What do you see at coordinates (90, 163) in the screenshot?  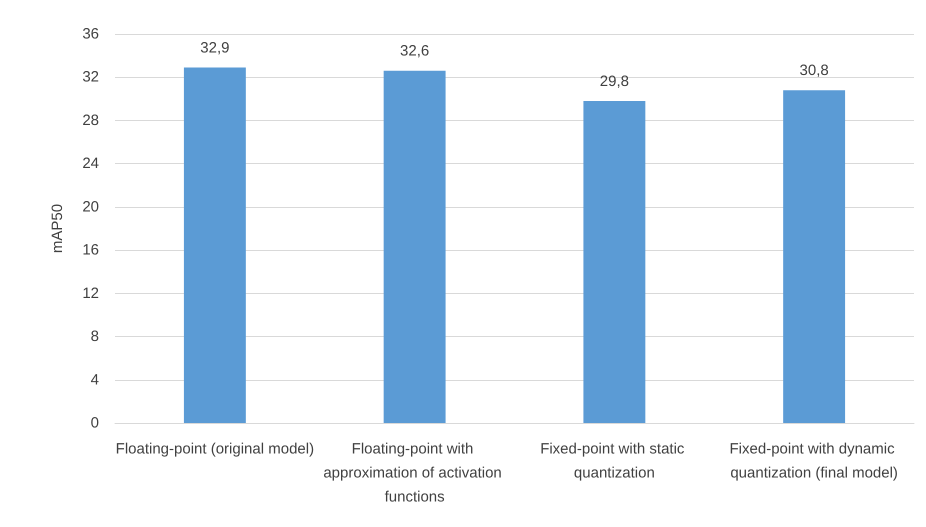 I see `y-tick-label: 24` at bounding box center [90, 163].